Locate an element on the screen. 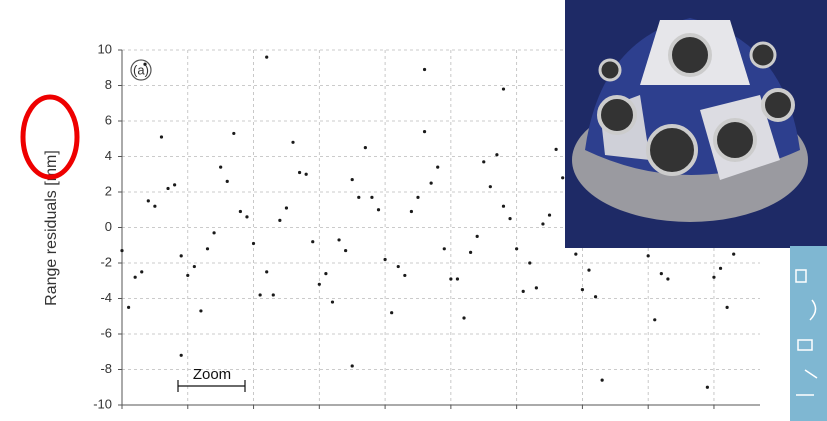  panel-label: (a) is located at coordinates (141, 69).